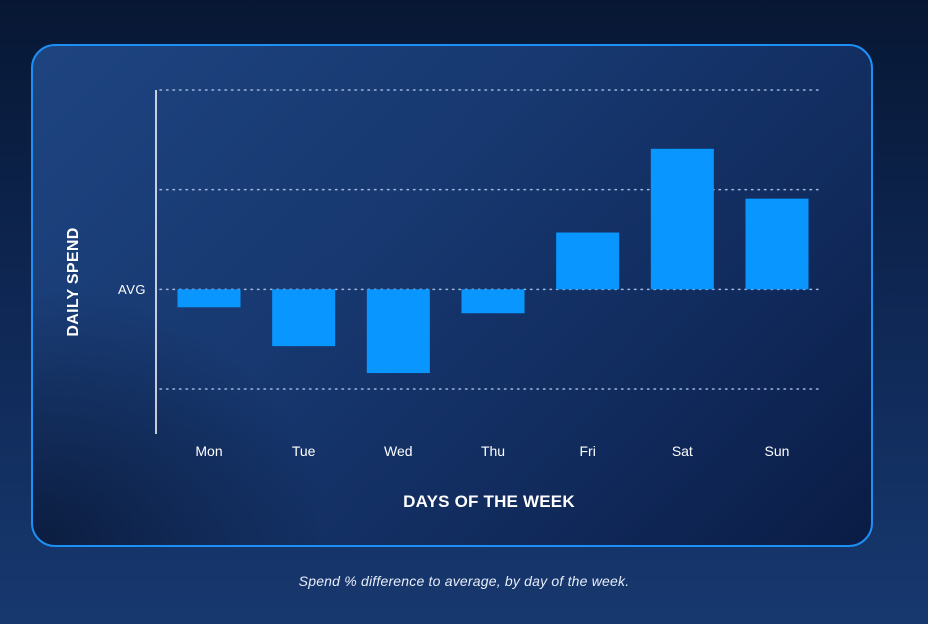 The height and width of the screenshot is (624, 928). What do you see at coordinates (682, 451) in the screenshot?
I see `x-tick-label: Sat` at bounding box center [682, 451].